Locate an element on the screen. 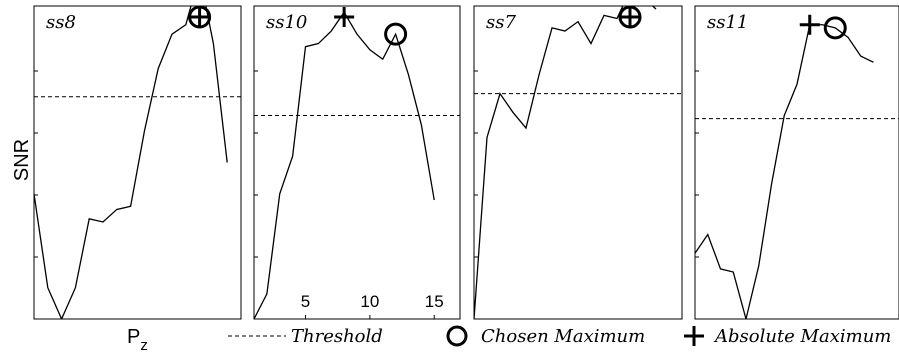 This screenshot has height=360, width=899. x-tick-label-5: 5 is located at coordinates (305, 301).